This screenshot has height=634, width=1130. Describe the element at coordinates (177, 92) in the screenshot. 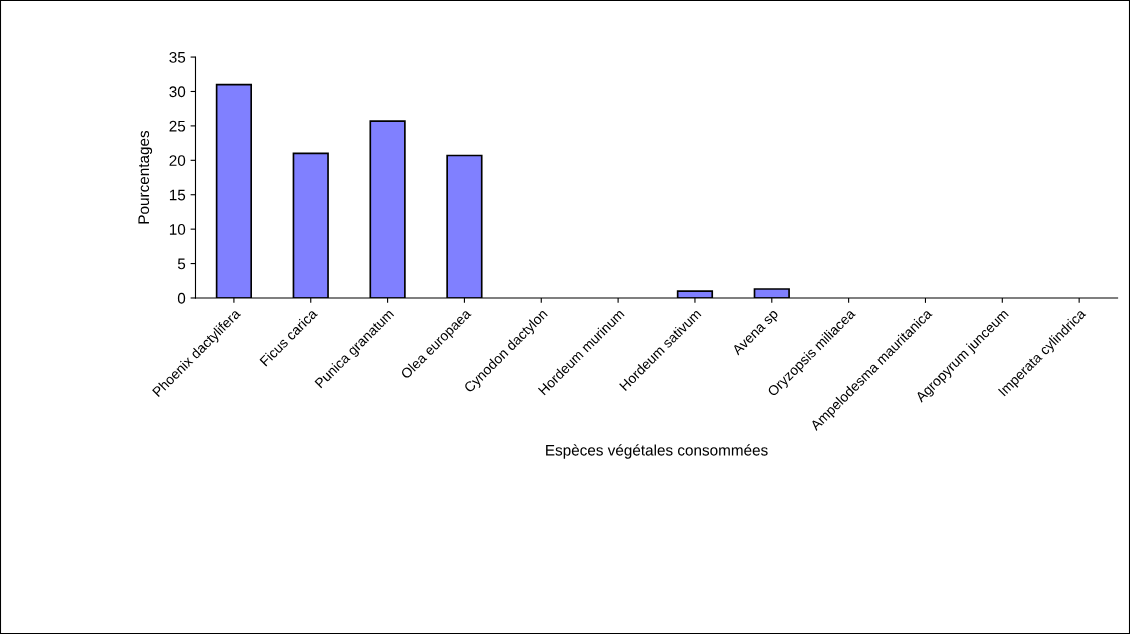

I see `y-tick-label: 30` at that location.